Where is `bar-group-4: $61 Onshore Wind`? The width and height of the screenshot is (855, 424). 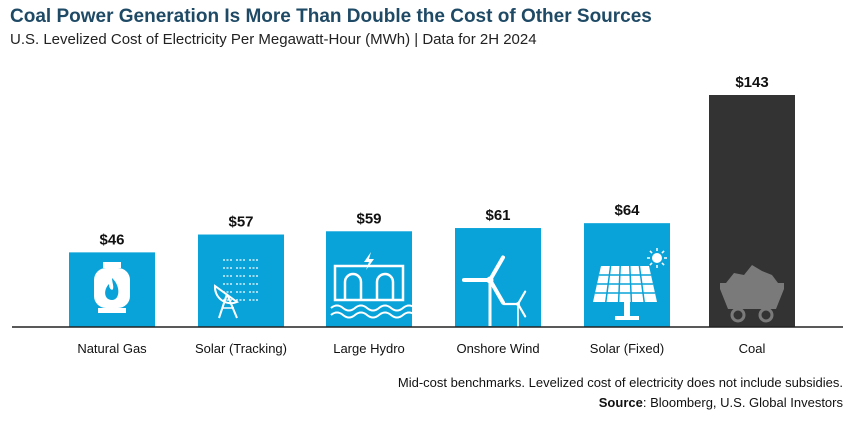
bar-group-4: $61 Onshore Wind is located at coordinates (498, 281).